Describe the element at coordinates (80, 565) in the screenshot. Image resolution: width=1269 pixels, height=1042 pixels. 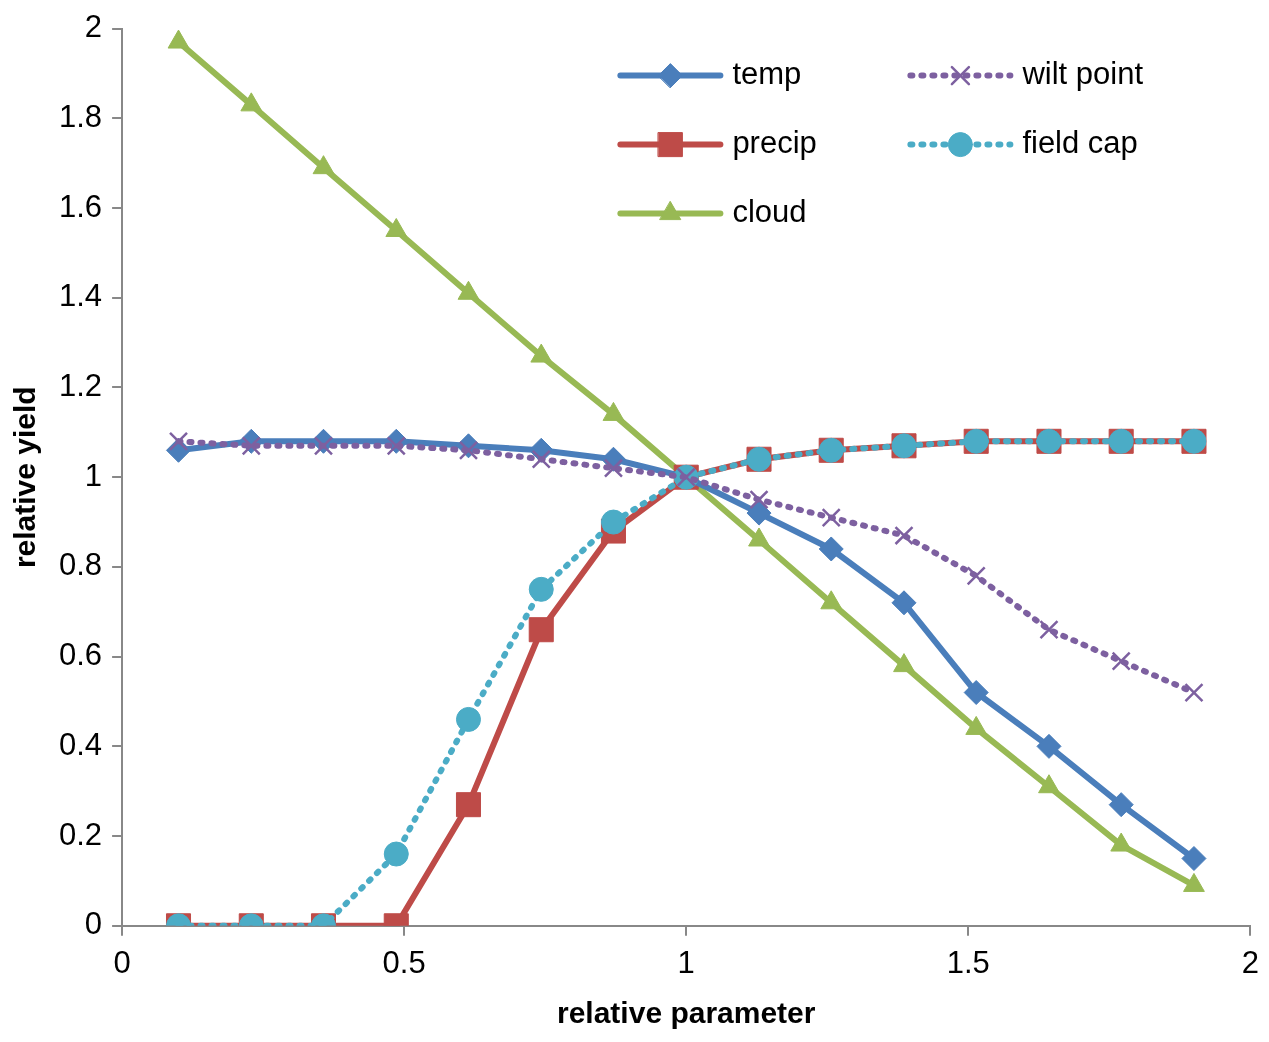
I see `y-tick-label: 0.8` at that location.